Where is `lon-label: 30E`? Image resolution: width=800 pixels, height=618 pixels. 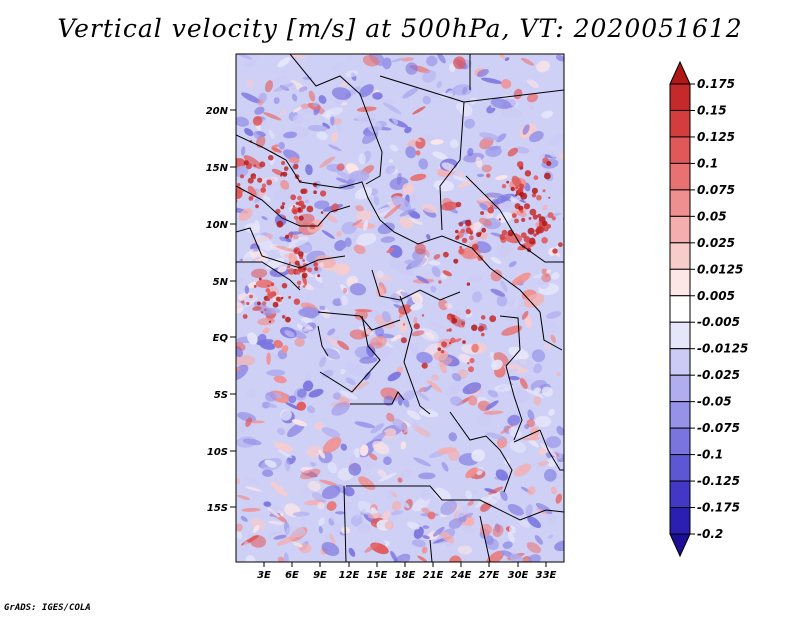 lon-label: 30E is located at coordinates (518, 575).